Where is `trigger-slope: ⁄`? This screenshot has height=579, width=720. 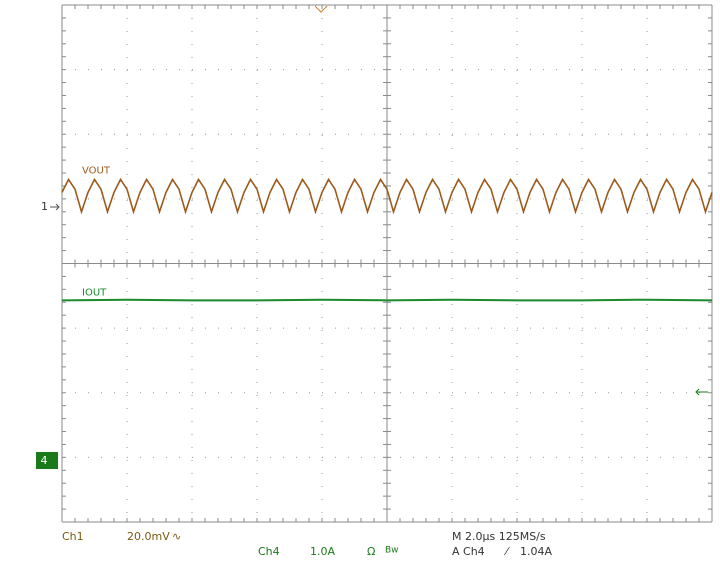
trigger-slope: ⁄ is located at coordinates (506, 551).